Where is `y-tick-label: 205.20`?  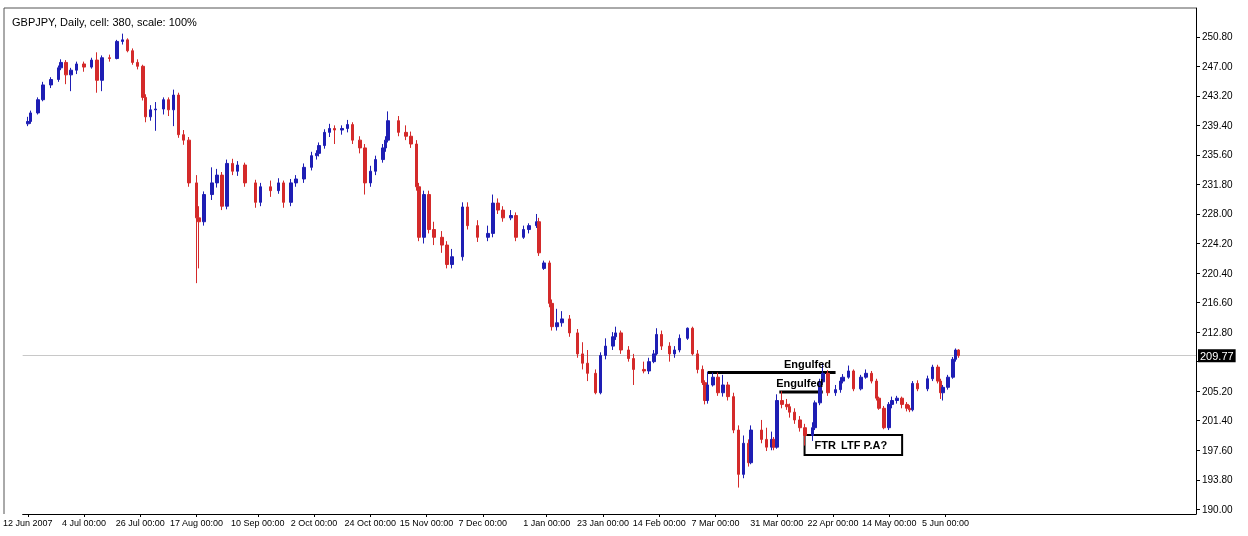 y-tick-label: 205.20 is located at coordinates (1218, 391).